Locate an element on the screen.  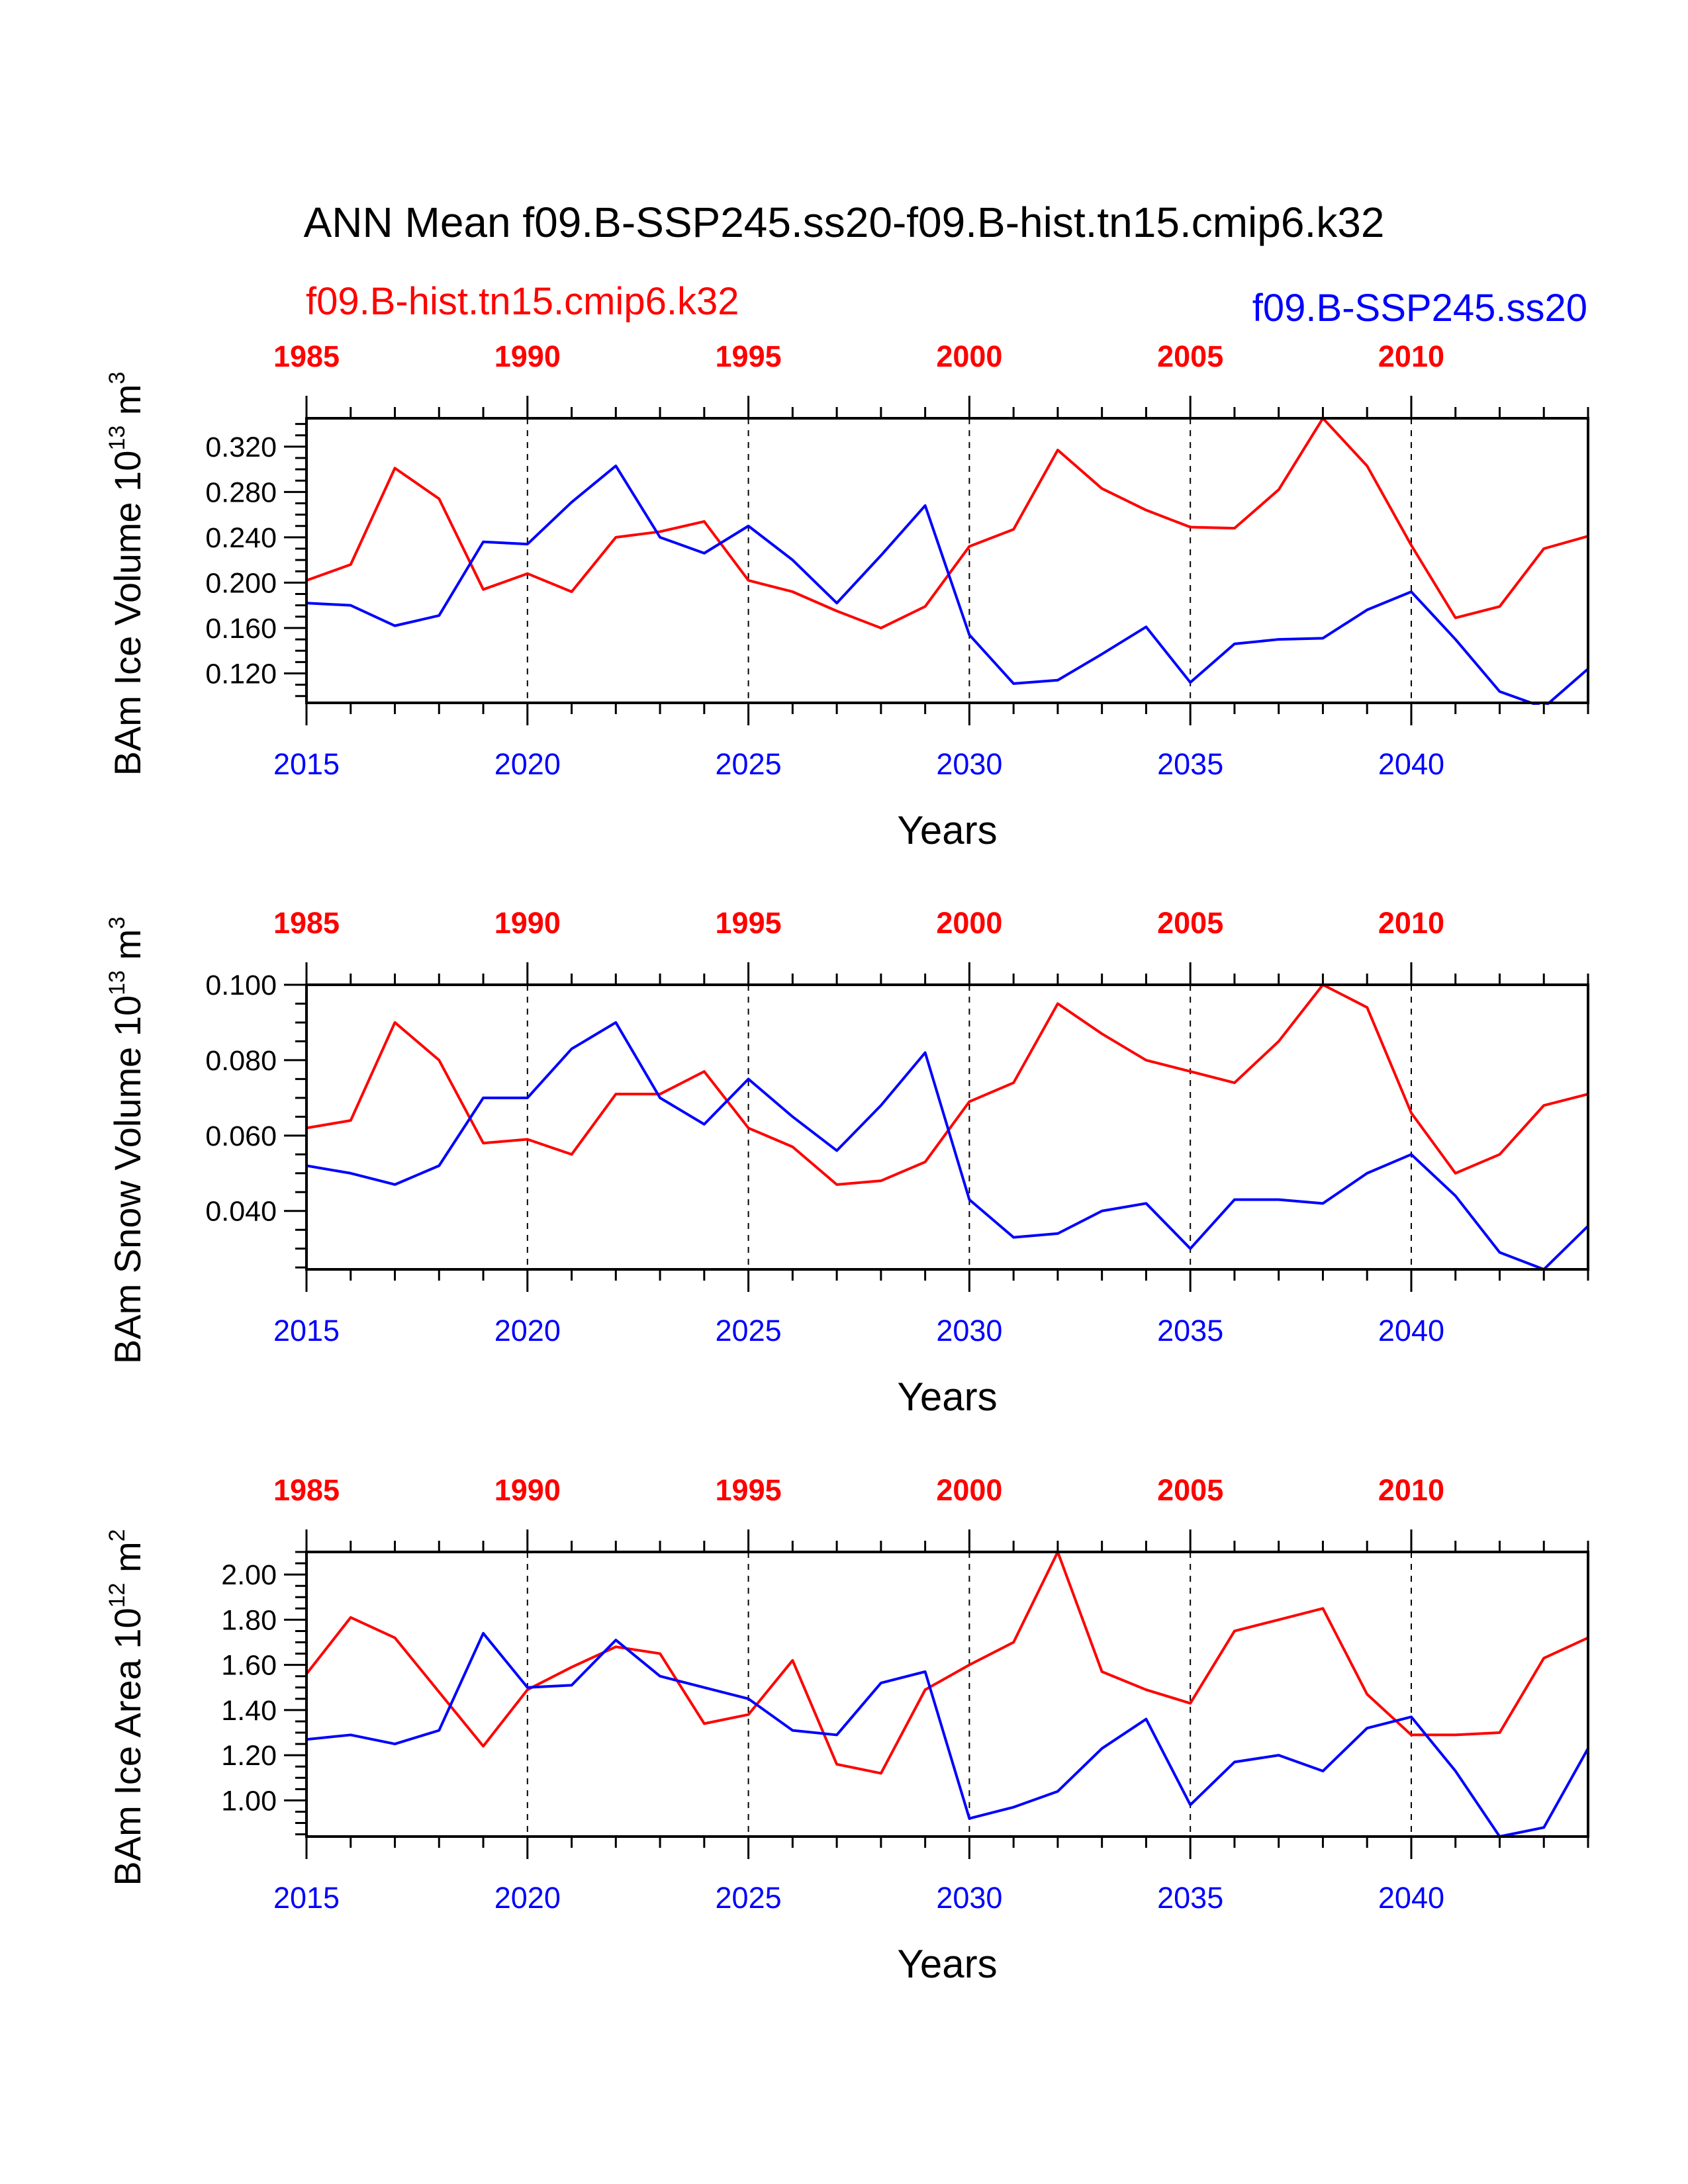
y-tick-label: 1.40 is located at coordinates (249, 1711).